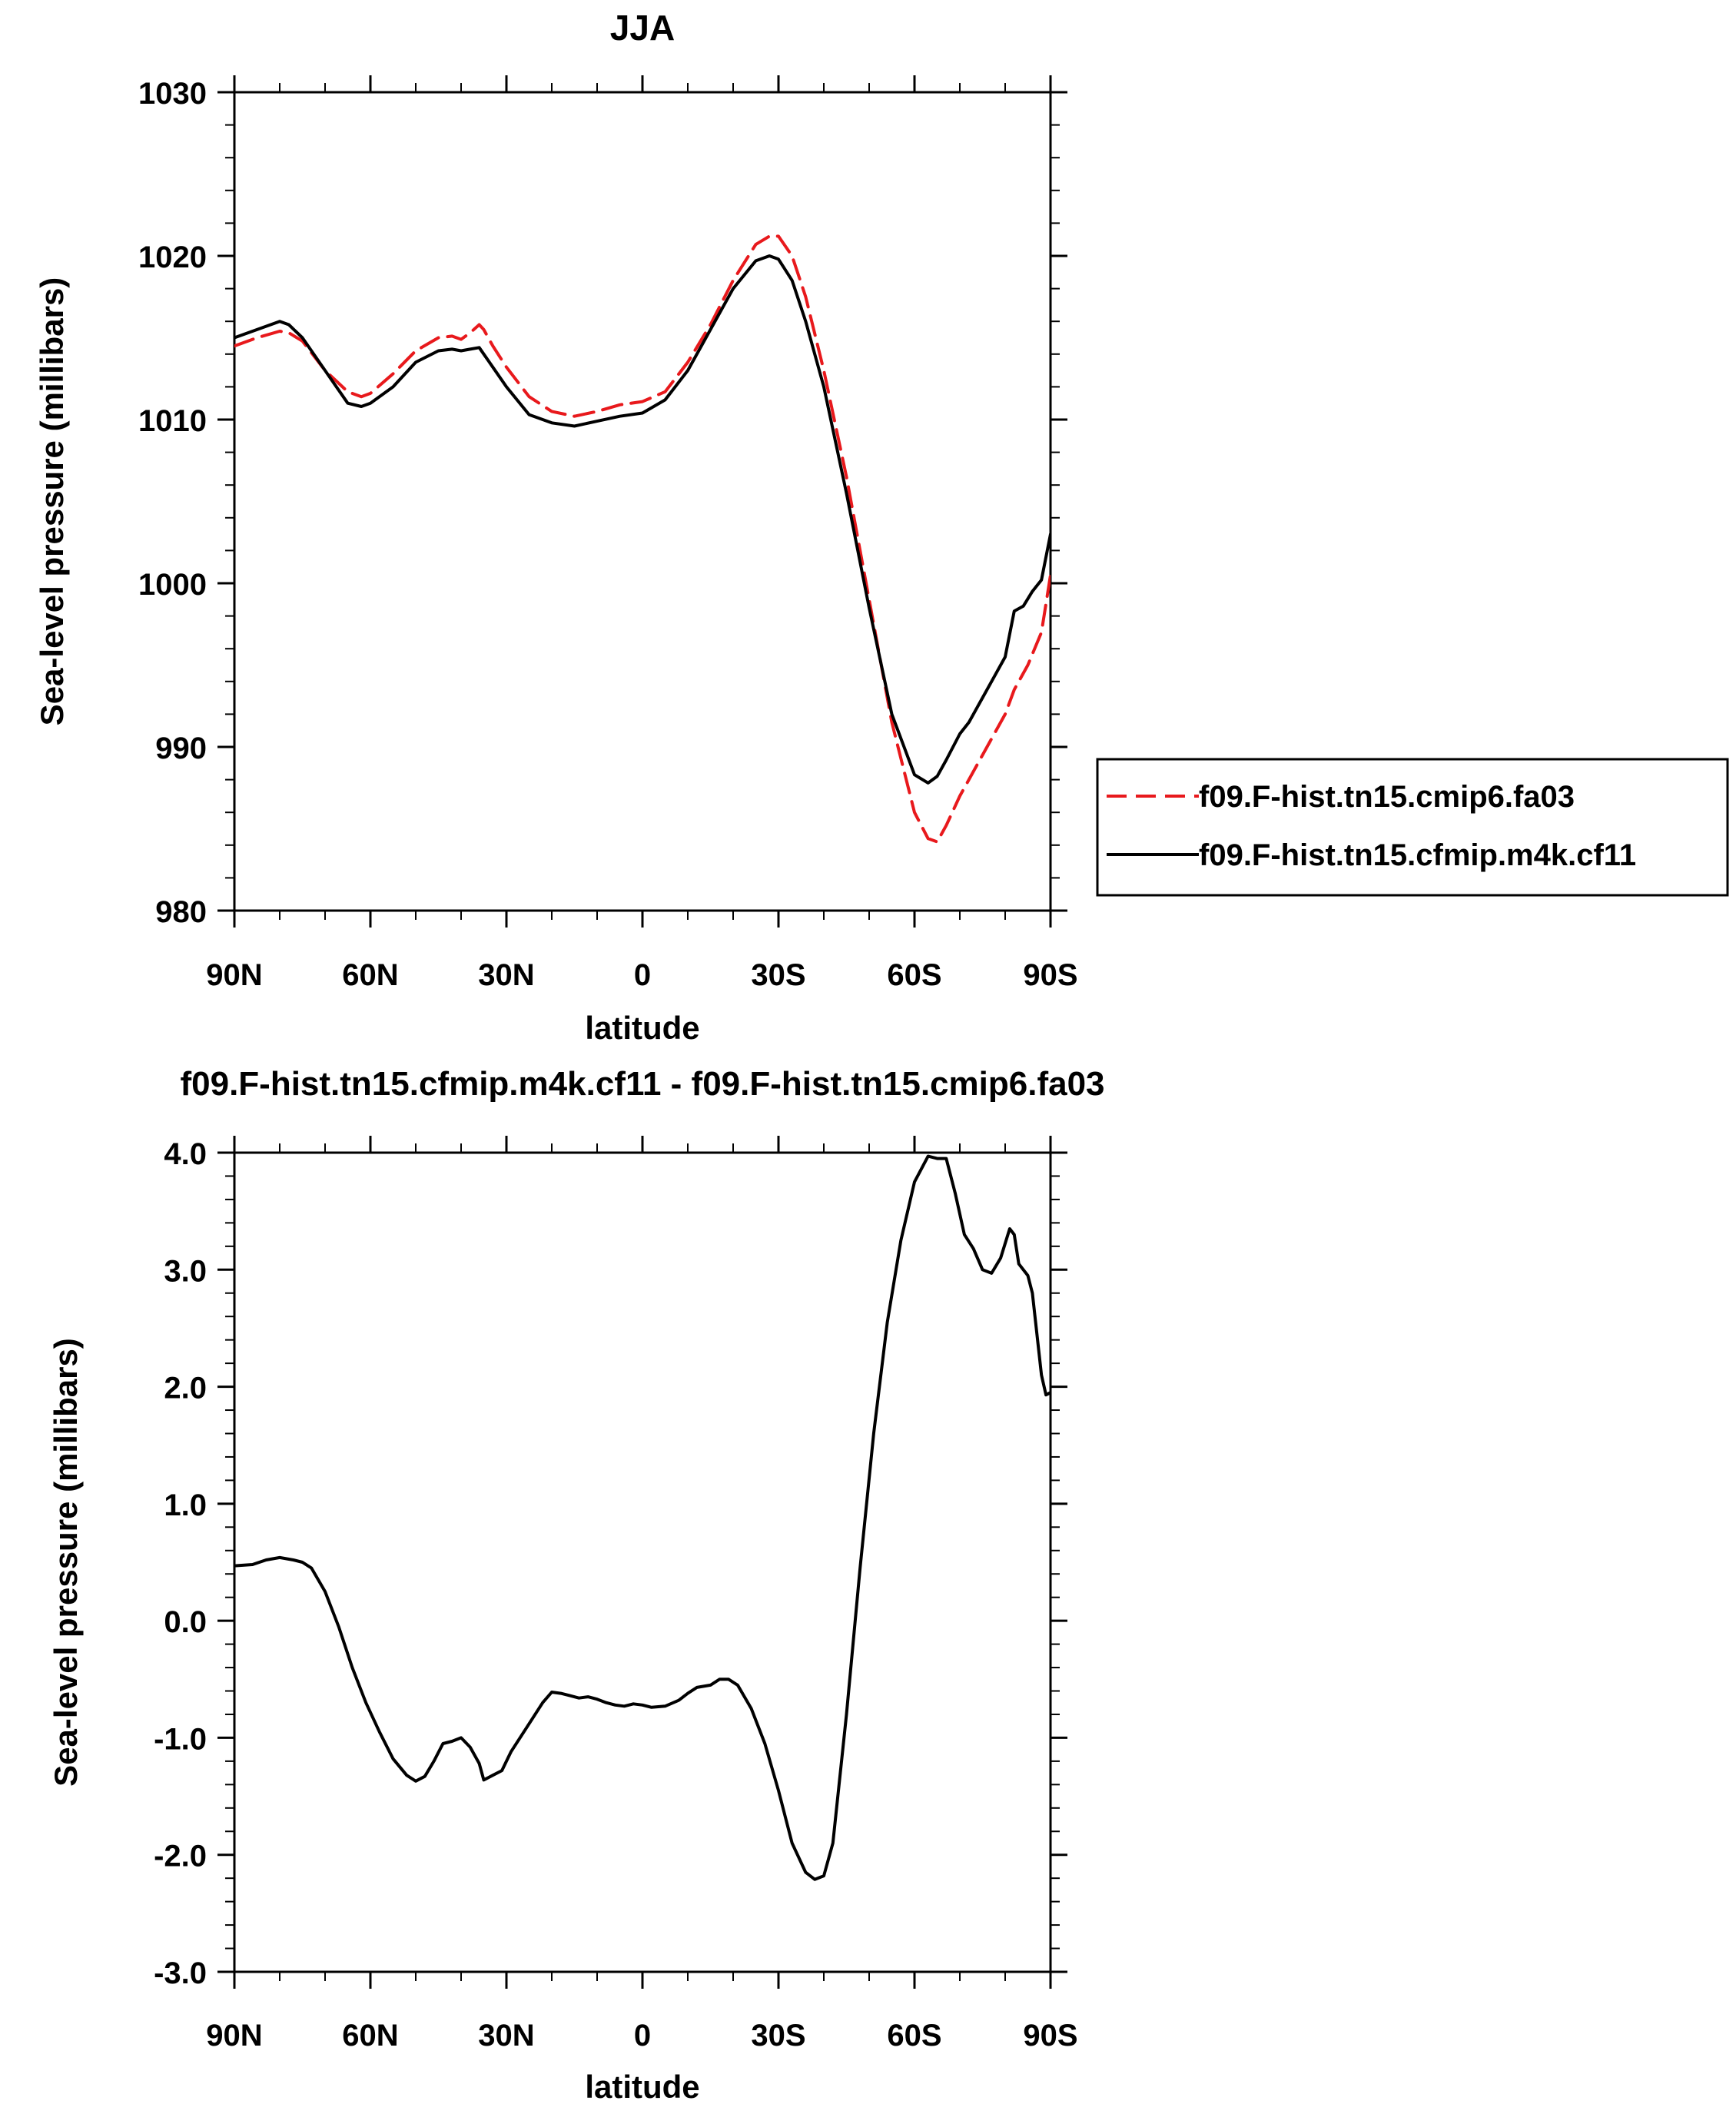  Describe the element at coordinates (1418, 855) in the screenshot. I see `legend-label-2: f09.F-hist.tn15.cfmip.m4k.cf11` at that location.